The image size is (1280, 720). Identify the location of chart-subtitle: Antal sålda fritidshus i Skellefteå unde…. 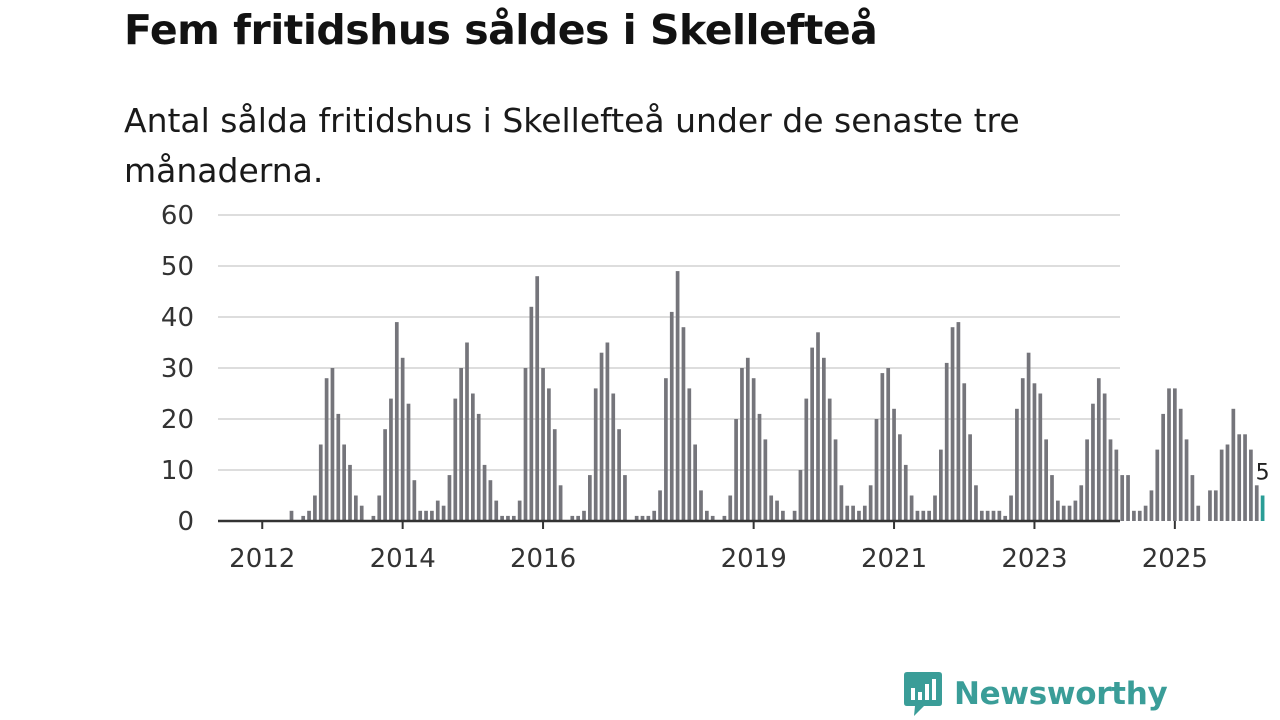
(572, 145).